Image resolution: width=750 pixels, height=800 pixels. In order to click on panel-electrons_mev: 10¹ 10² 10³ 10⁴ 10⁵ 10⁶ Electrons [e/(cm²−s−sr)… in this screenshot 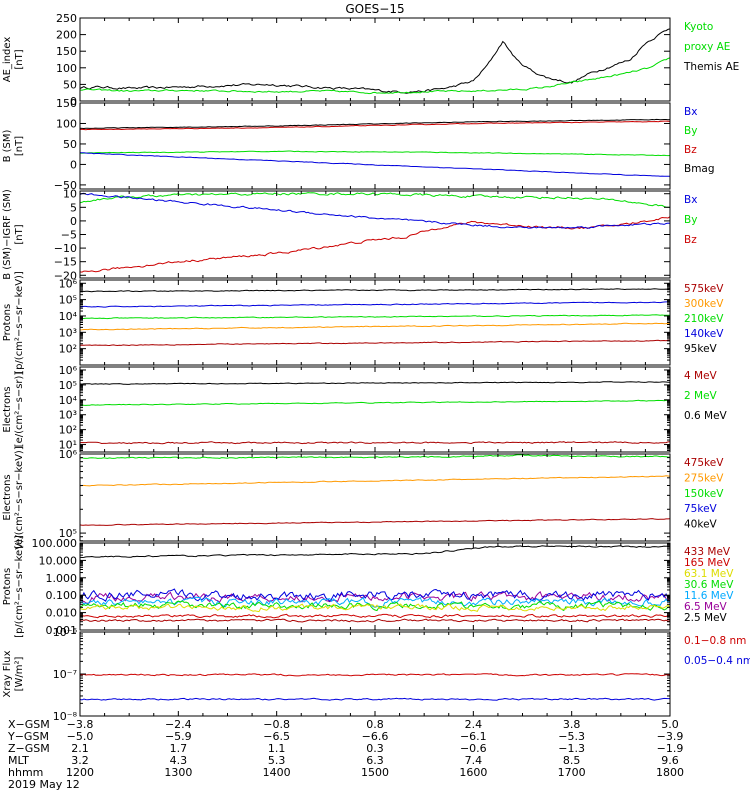, I will do `click(365, 408)`.